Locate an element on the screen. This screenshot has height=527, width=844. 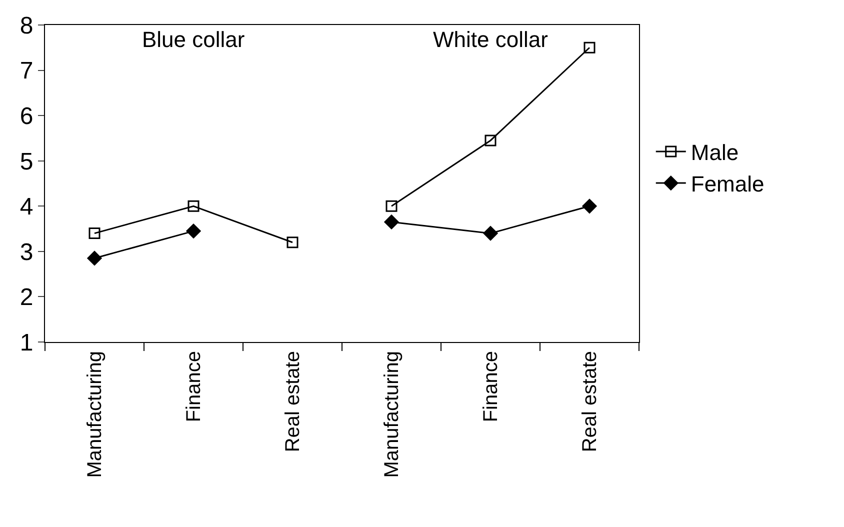
y-tick-label: 8 is located at coordinates (27, 26).